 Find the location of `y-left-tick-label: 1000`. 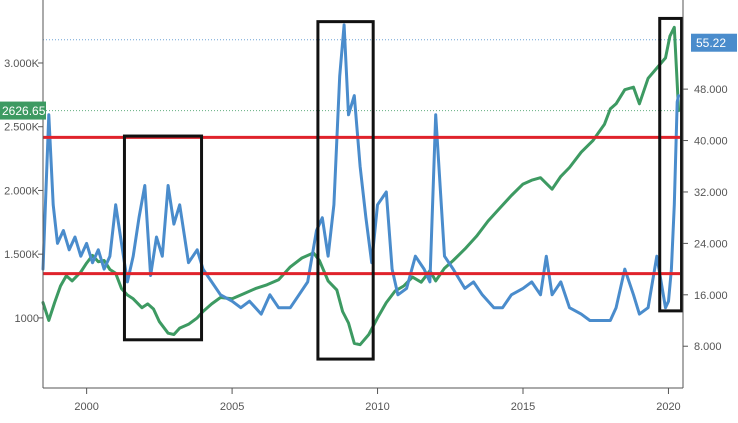

y-left-tick-label: 1000 is located at coordinates (27, 319).